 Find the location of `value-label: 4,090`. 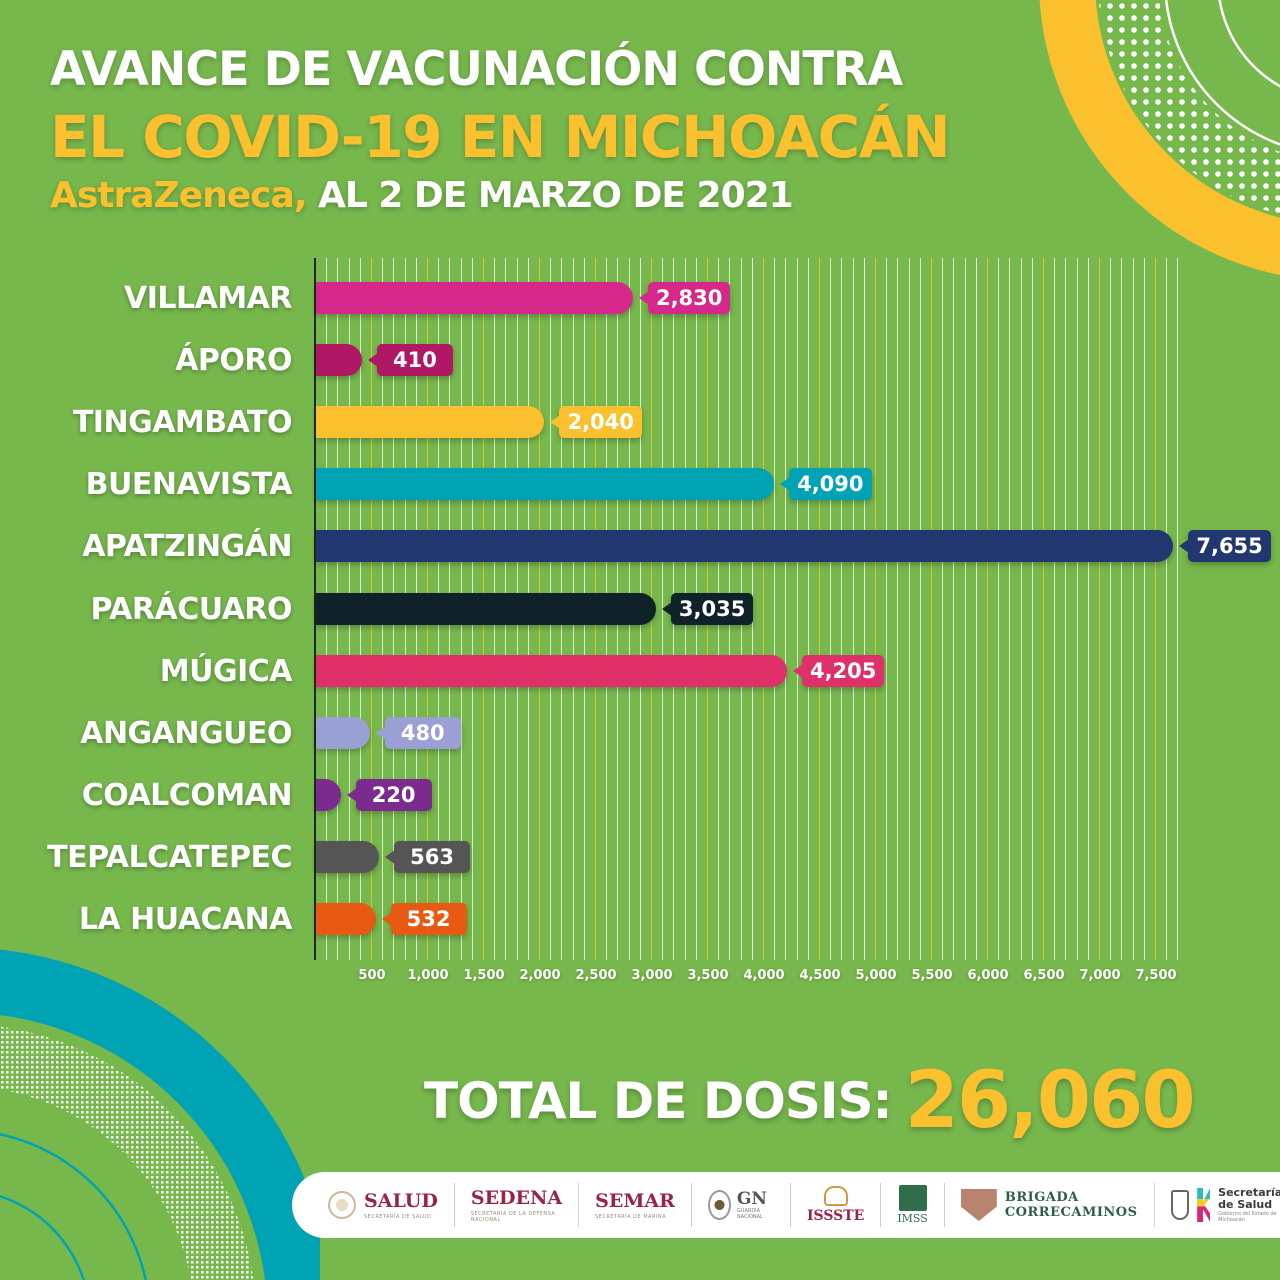

value-label: 4,090 is located at coordinates (826, 484).